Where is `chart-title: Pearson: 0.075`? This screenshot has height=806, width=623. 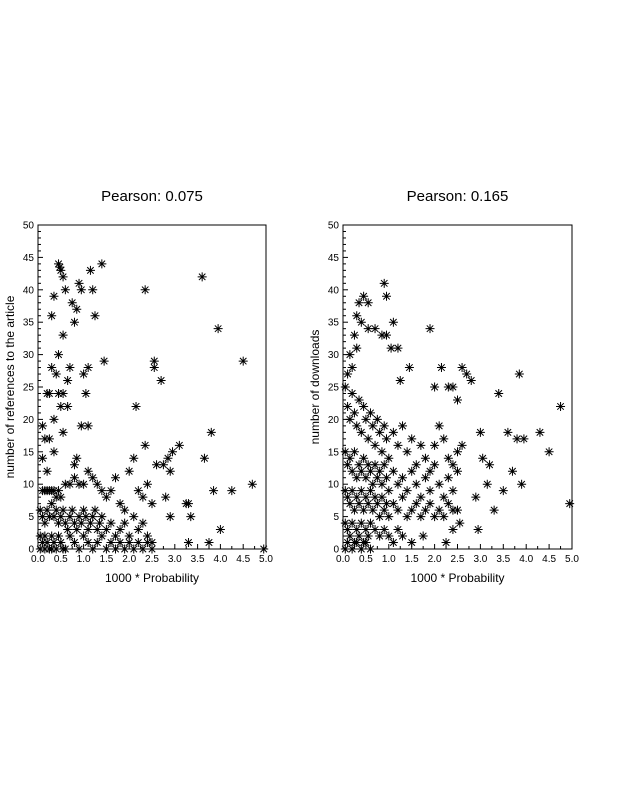 chart-title: Pearson: 0.075 is located at coordinates (152, 196).